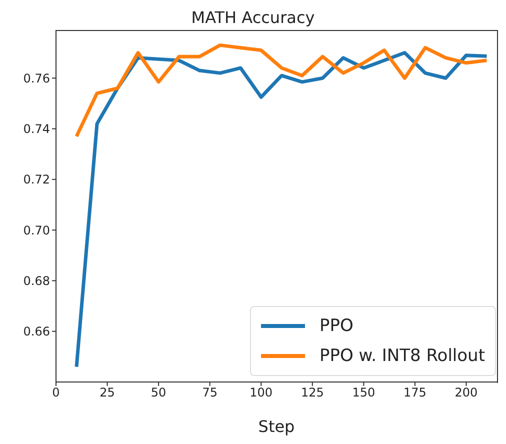  What do you see at coordinates (36, 179) in the screenshot?
I see `y-tick-label: 0.72` at bounding box center [36, 179].